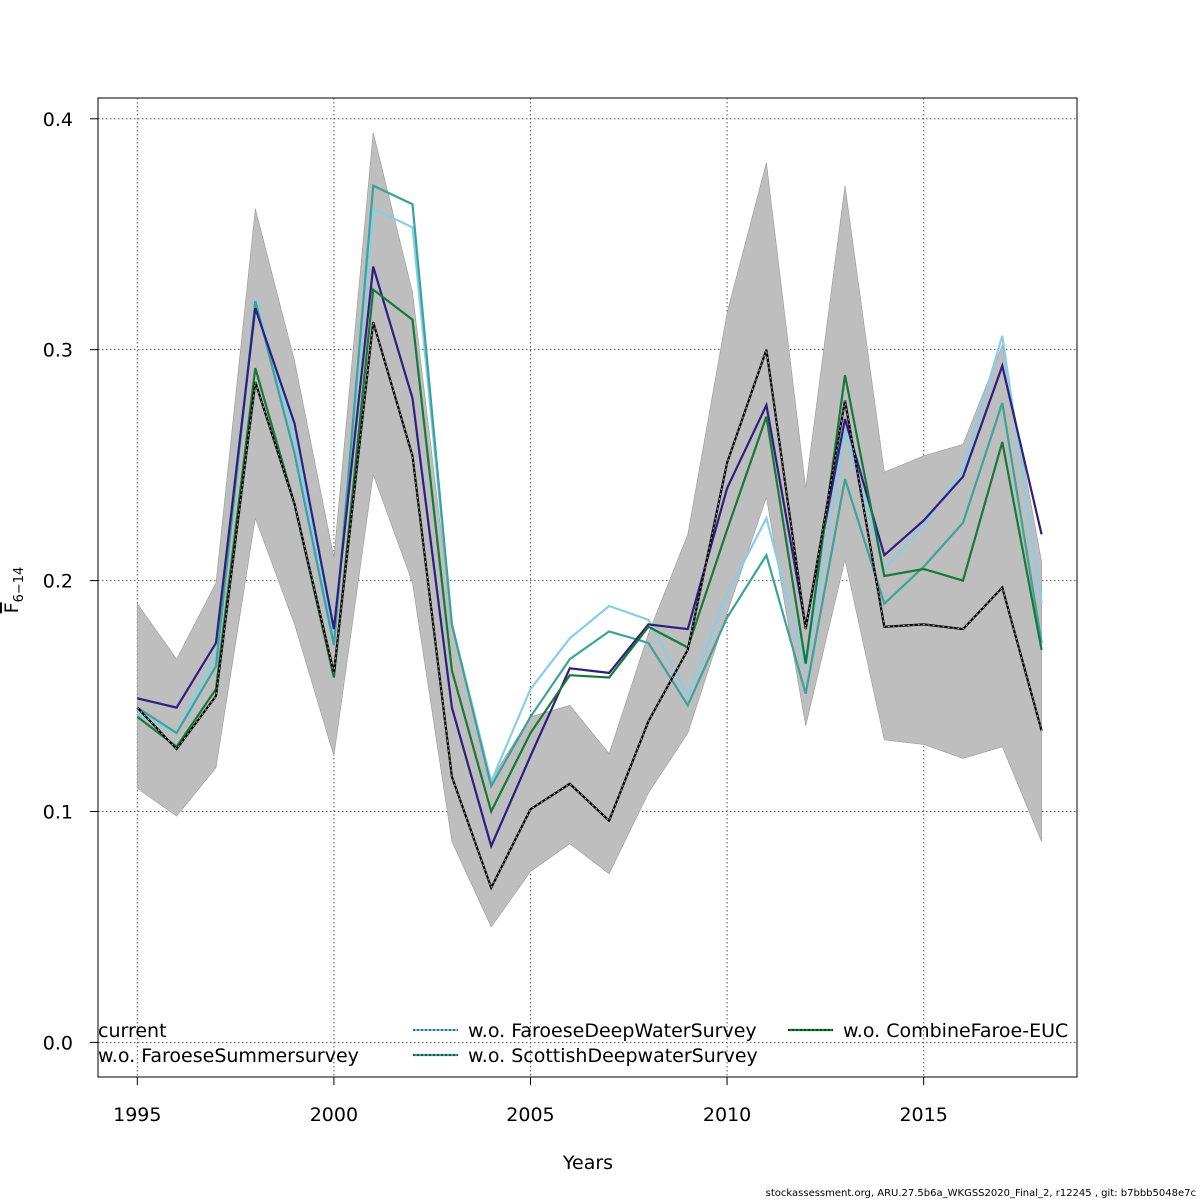  What do you see at coordinates (612, 1031) in the screenshot?
I see `legend-label: w.o. FaroeseDeepWaterSurvey` at bounding box center [612, 1031].